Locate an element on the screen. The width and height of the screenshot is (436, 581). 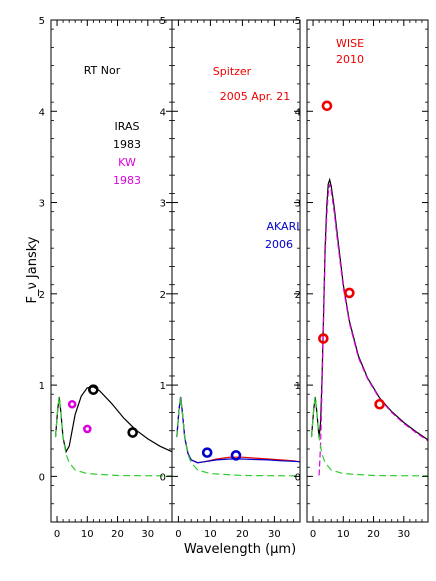
series-line-model-magenta is located at coordinates (373, 330).